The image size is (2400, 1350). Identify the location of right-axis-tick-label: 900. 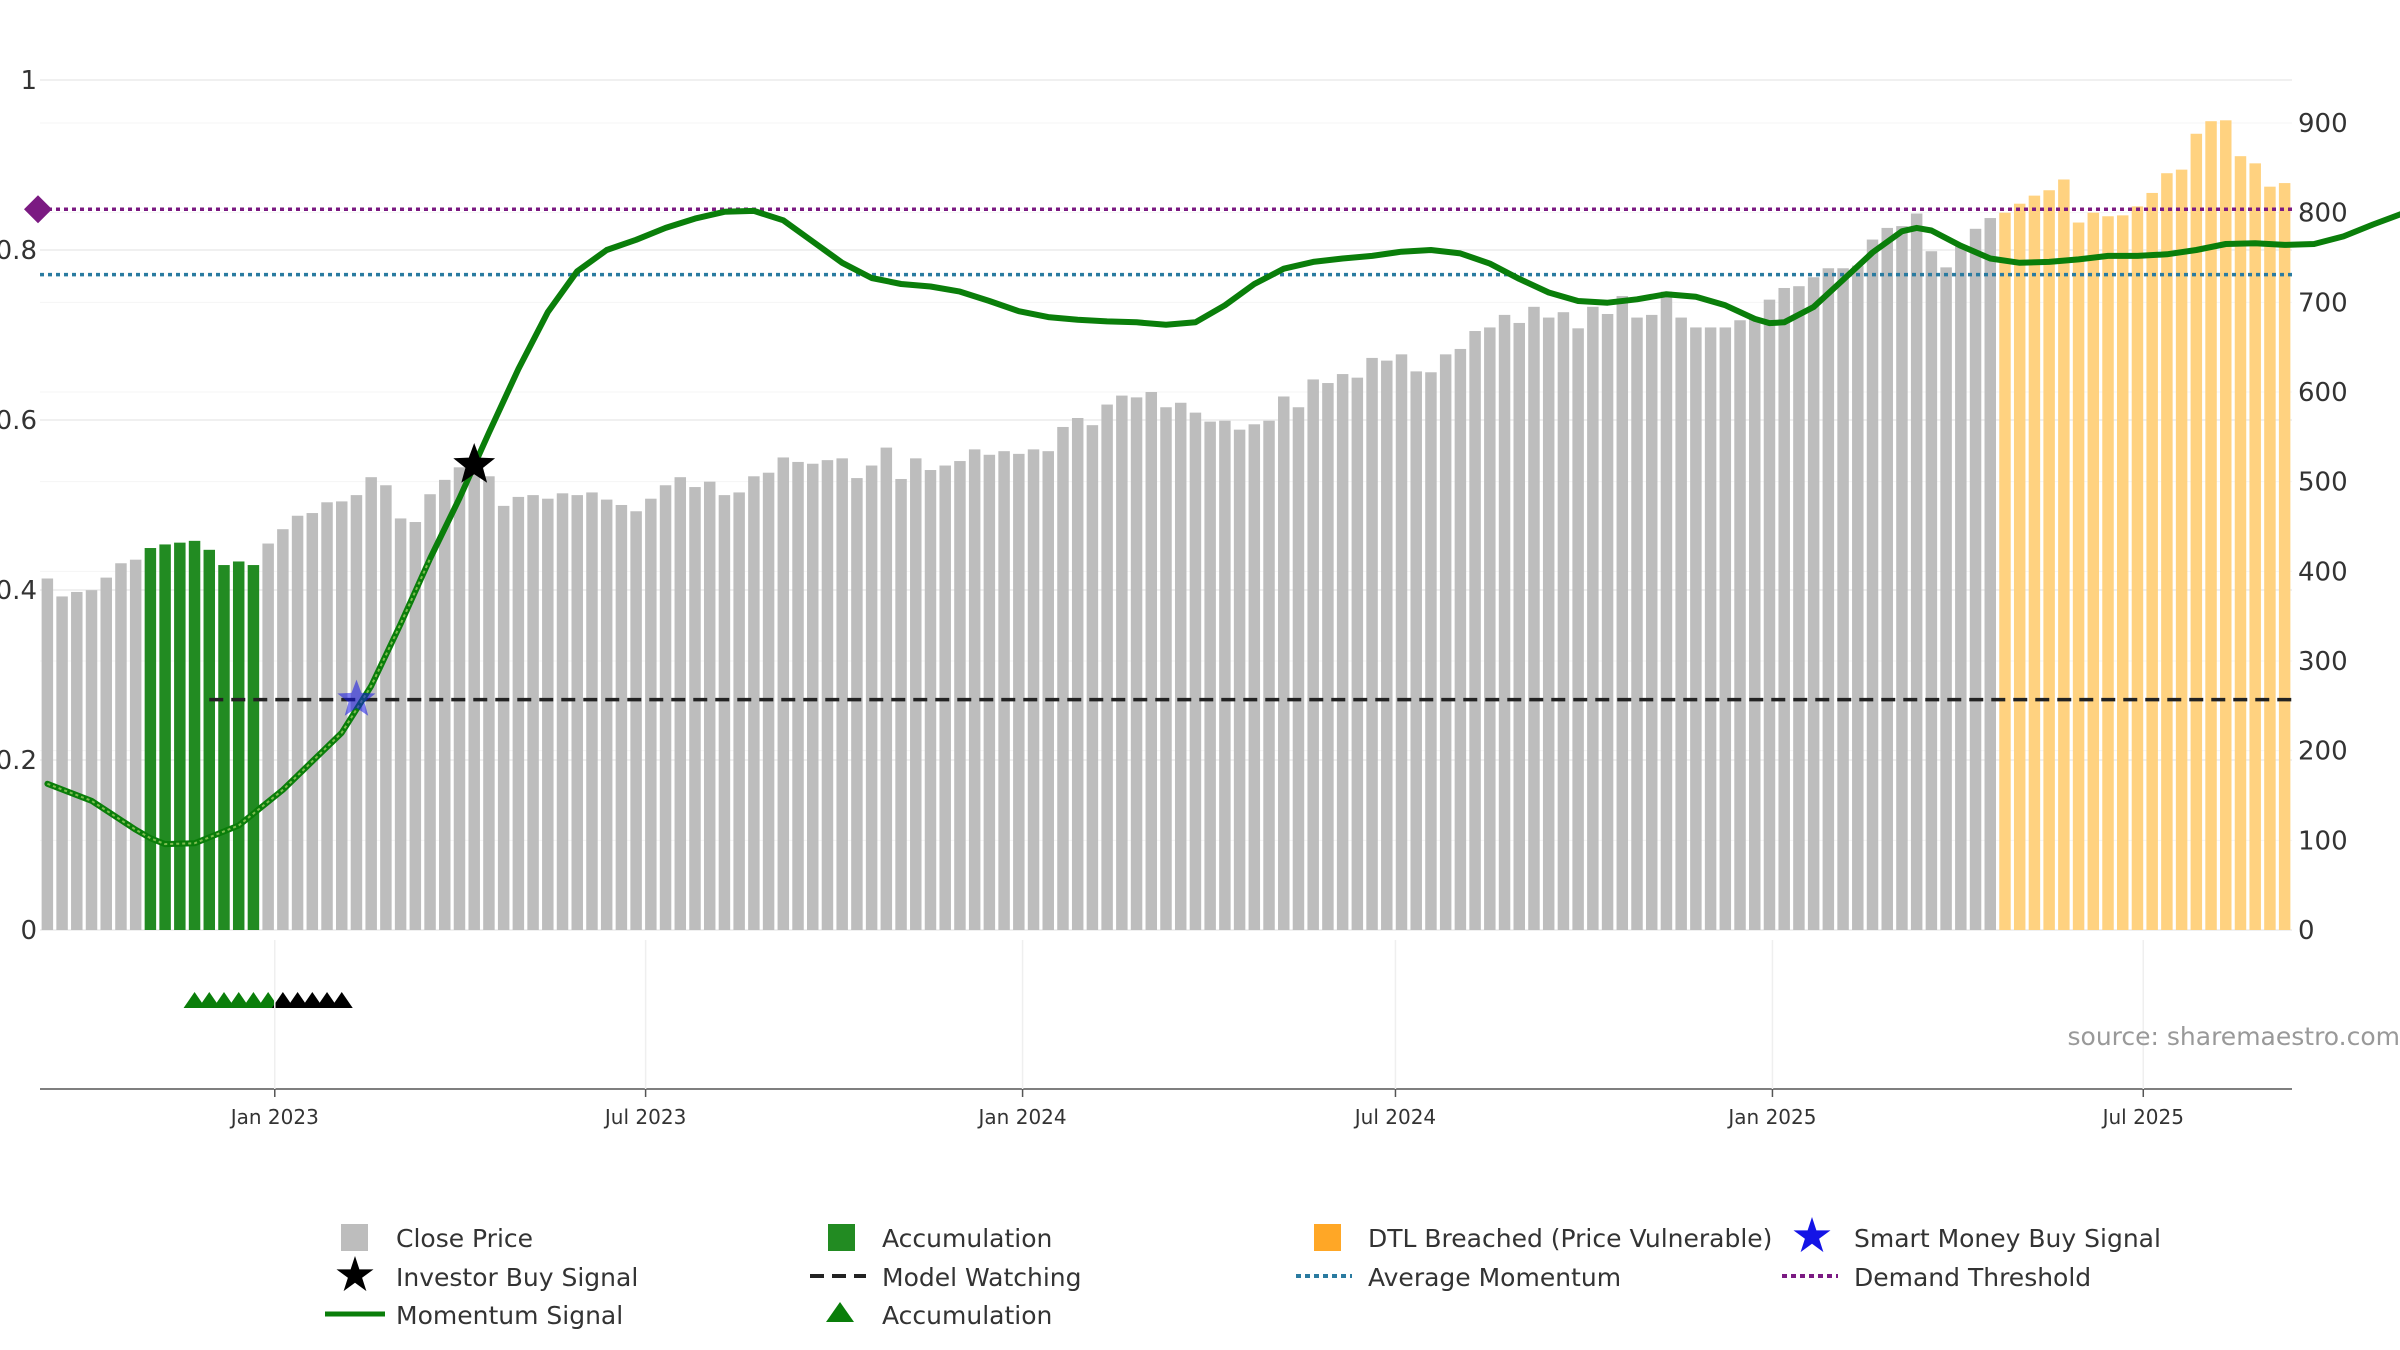
(2323, 124).